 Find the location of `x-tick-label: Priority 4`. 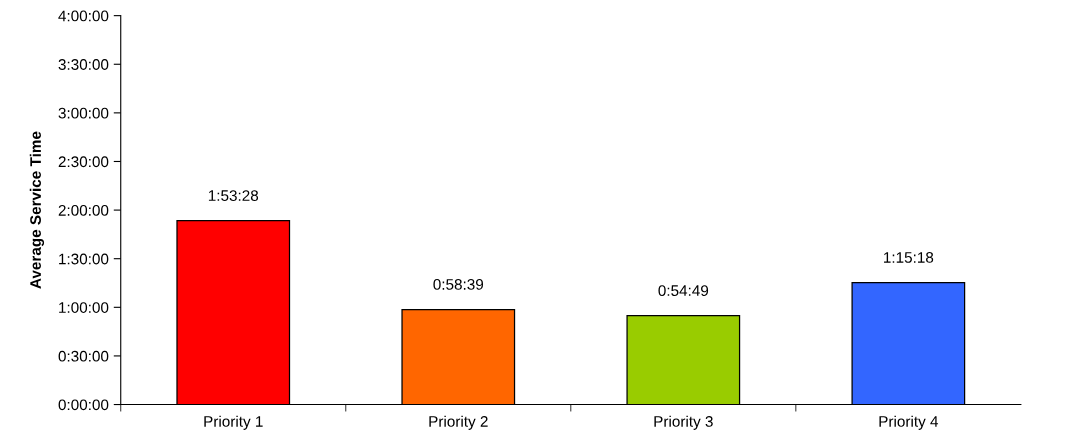

x-tick-label: Priority 4 is located at coordinates (909, 422).